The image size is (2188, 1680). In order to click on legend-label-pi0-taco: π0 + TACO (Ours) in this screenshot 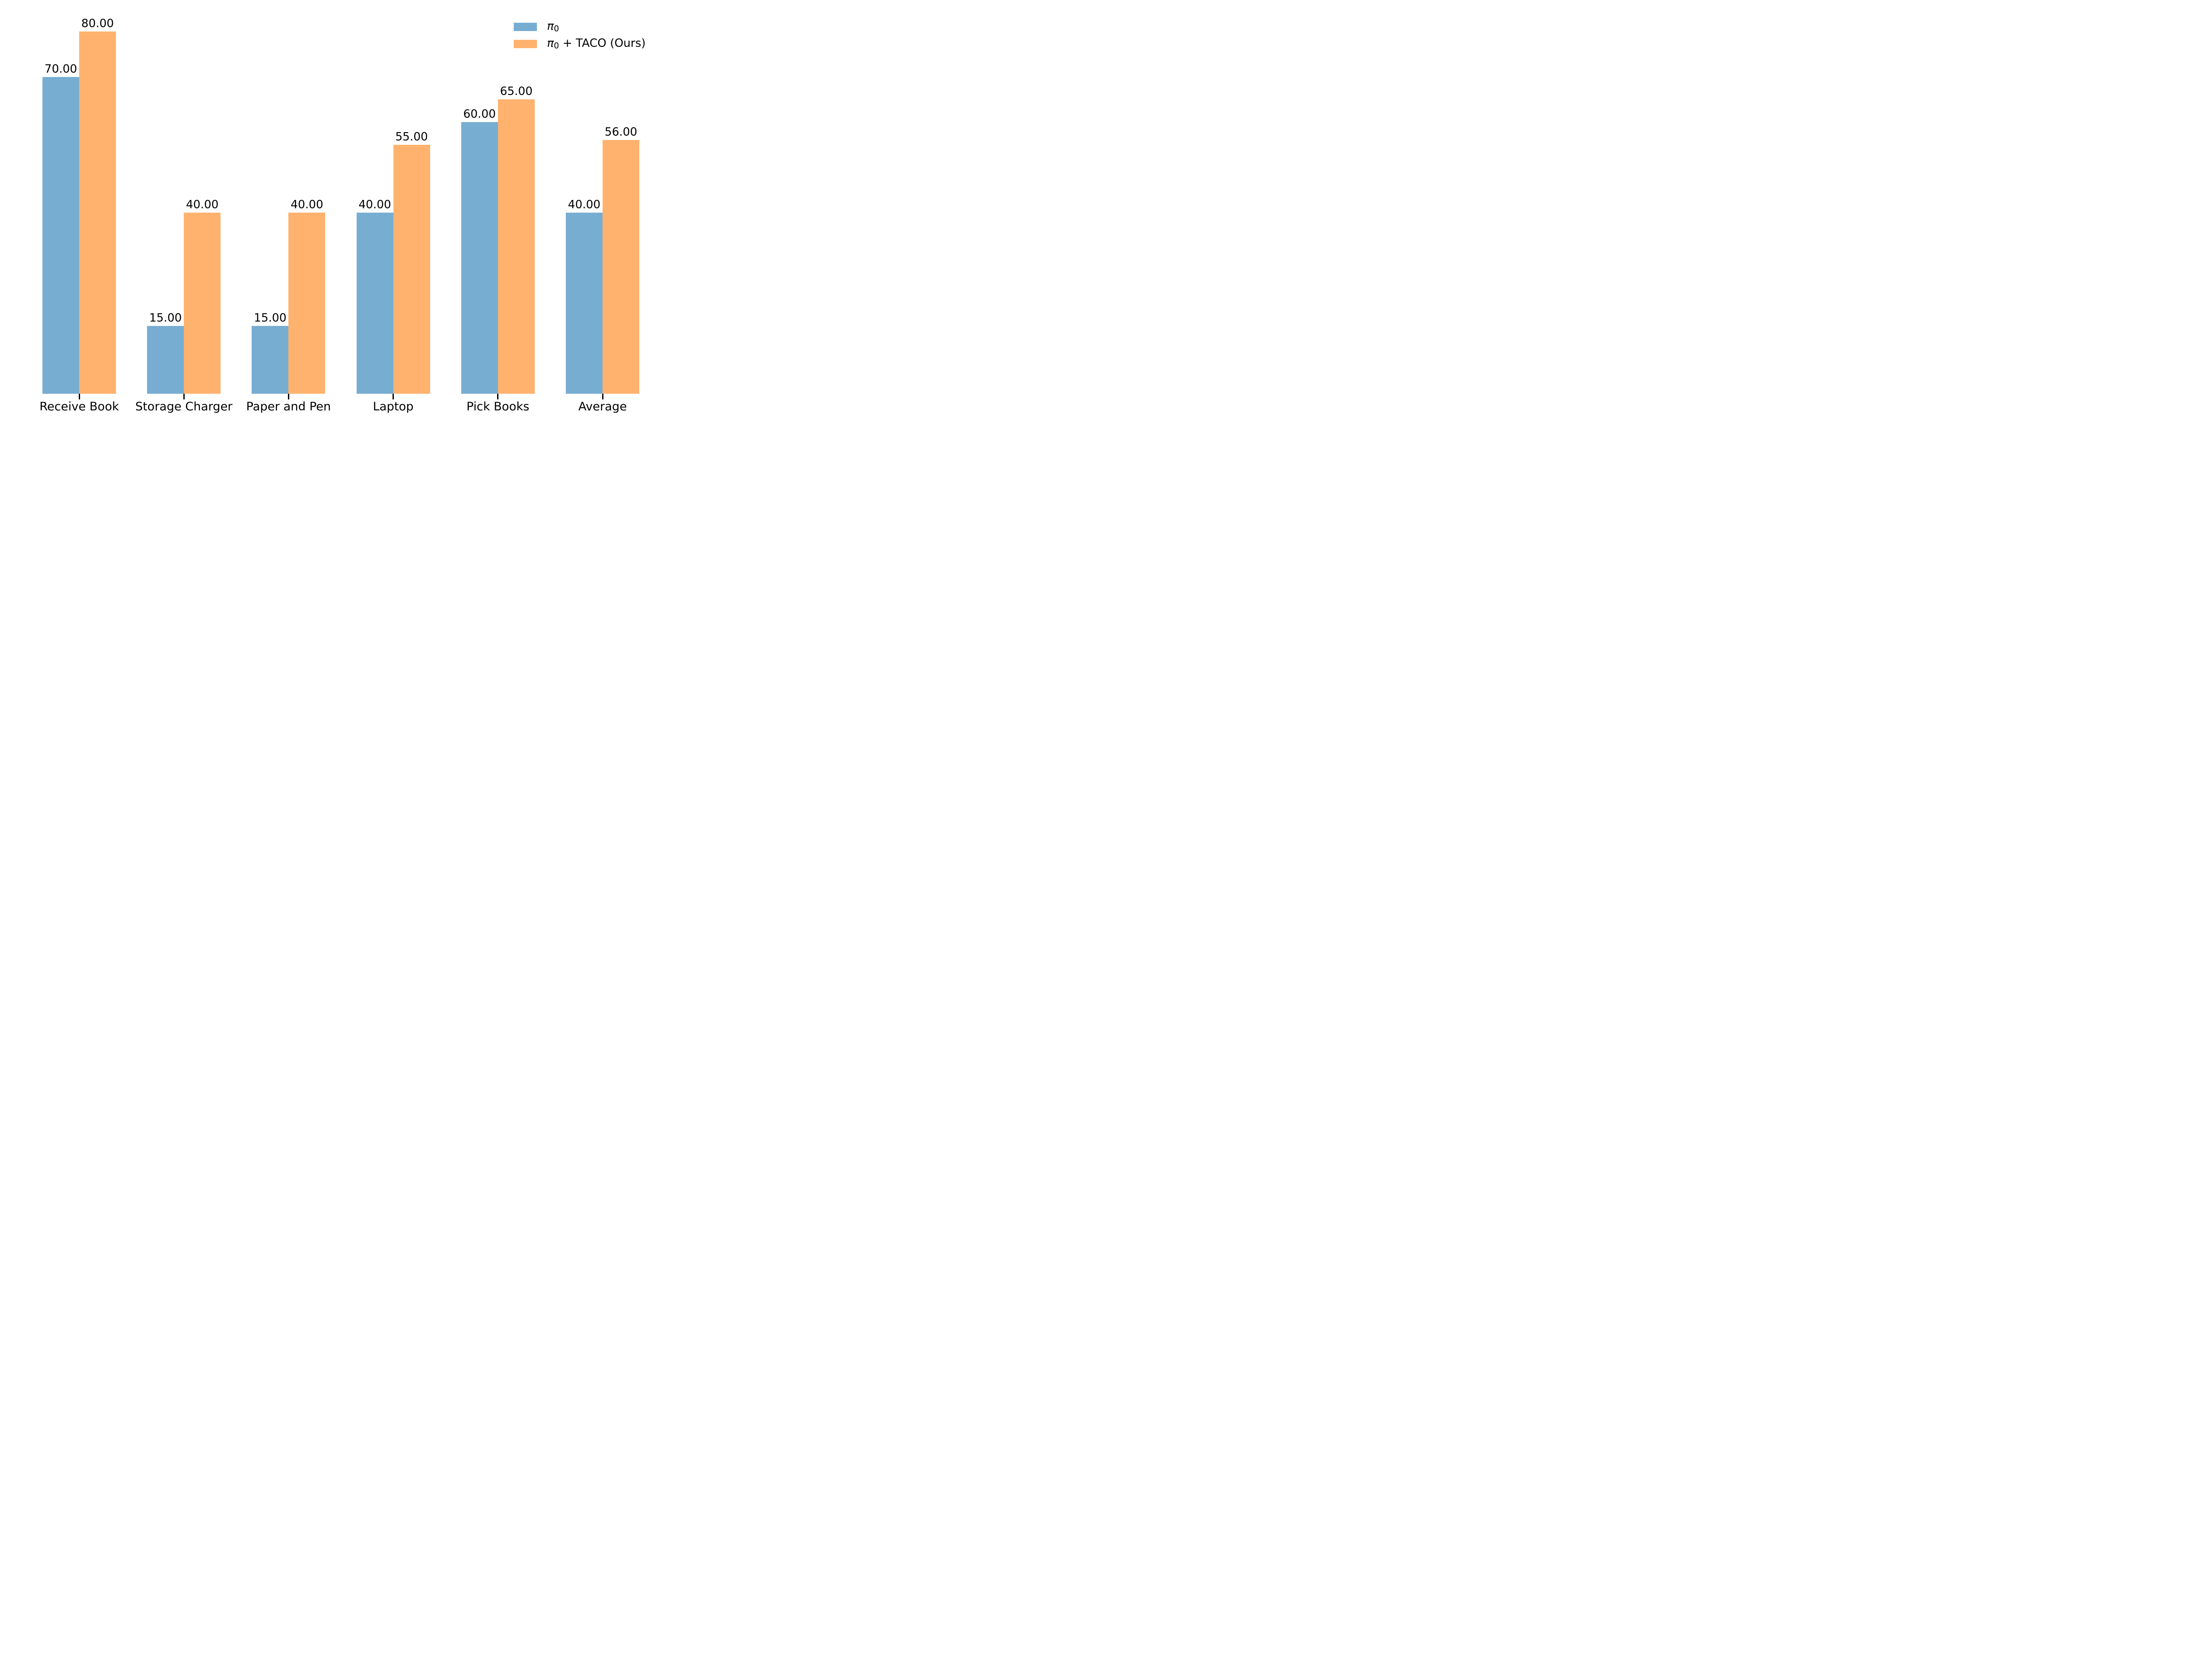, I will do `click(596, 44)`.